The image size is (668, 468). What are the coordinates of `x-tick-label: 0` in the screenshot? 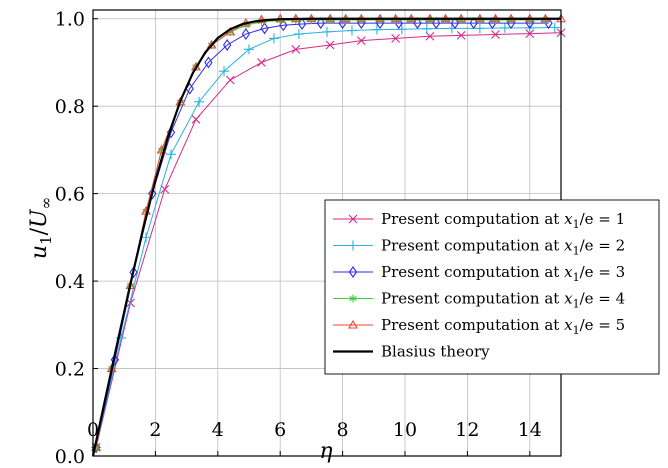 It's located at (93, 430).